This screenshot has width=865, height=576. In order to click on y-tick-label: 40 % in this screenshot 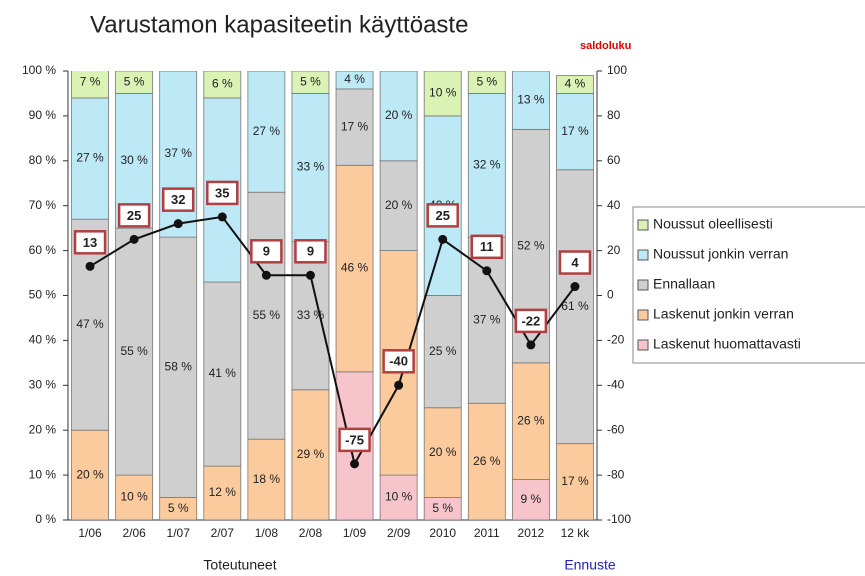, I will do `click(43, 340)`.